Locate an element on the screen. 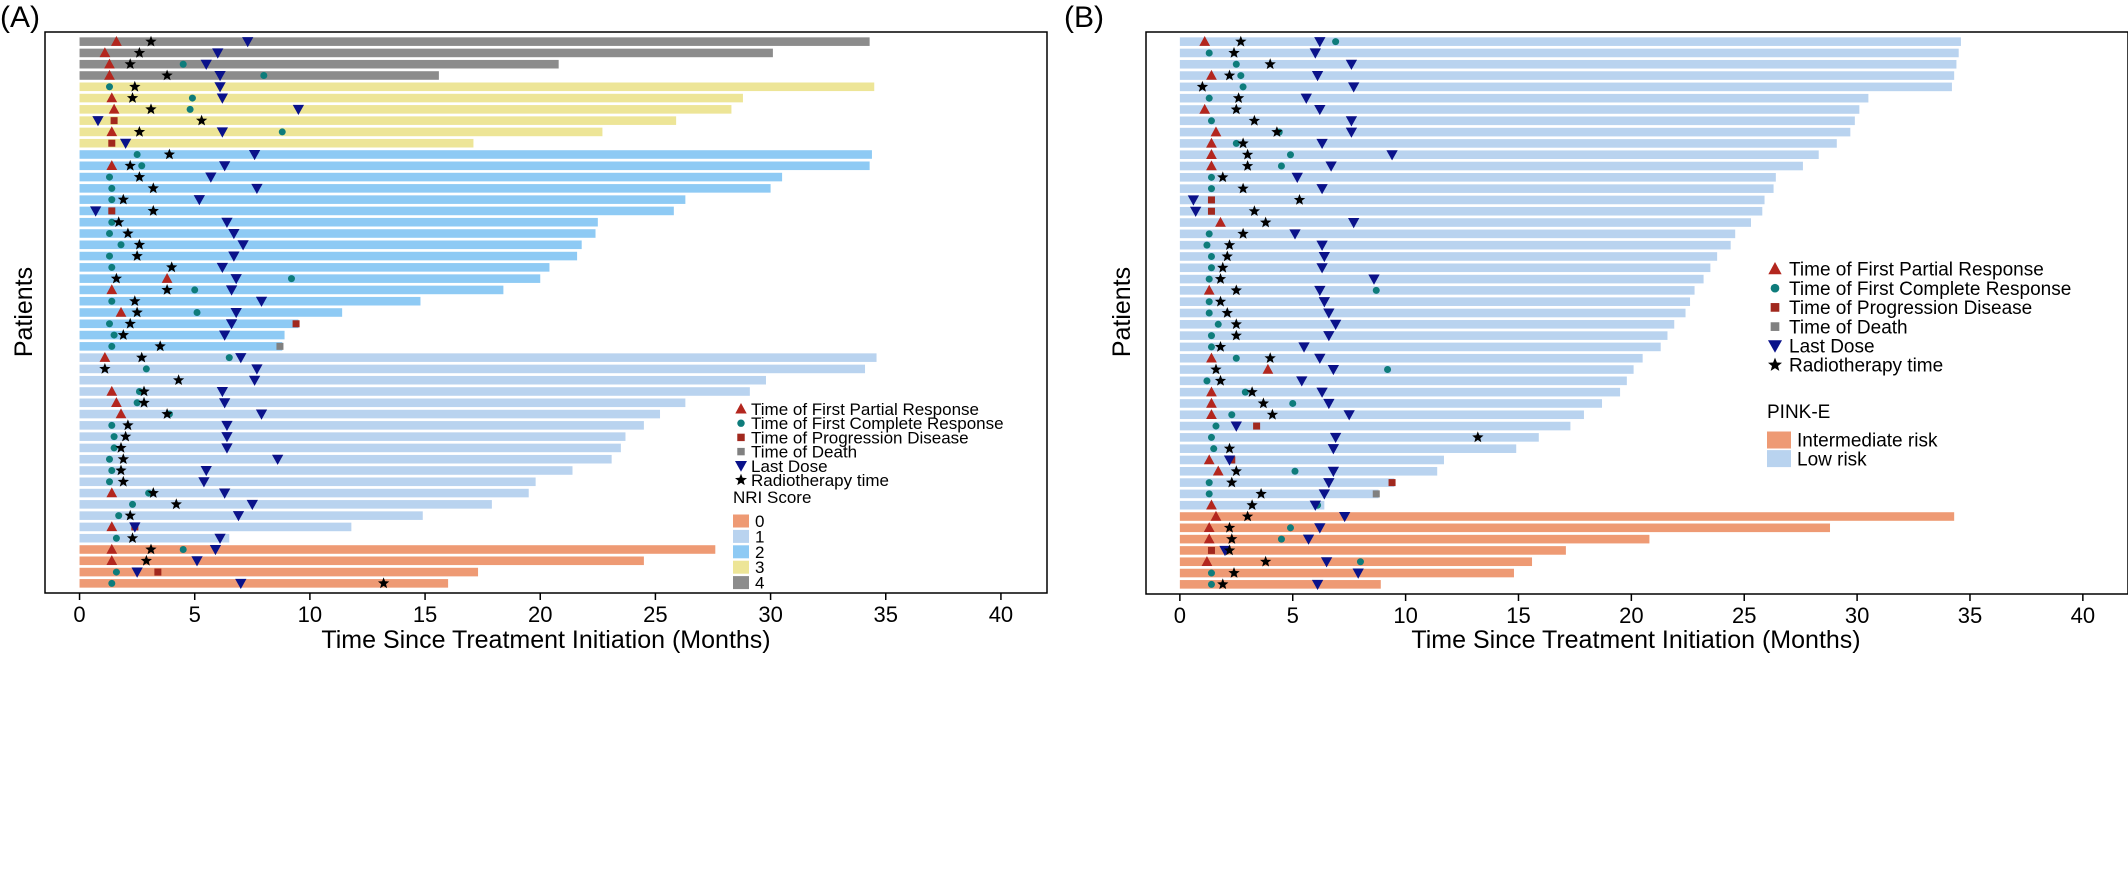 This screenshot has height=892, width=2128. group-label: 4 is located at coordinates (759, 583).